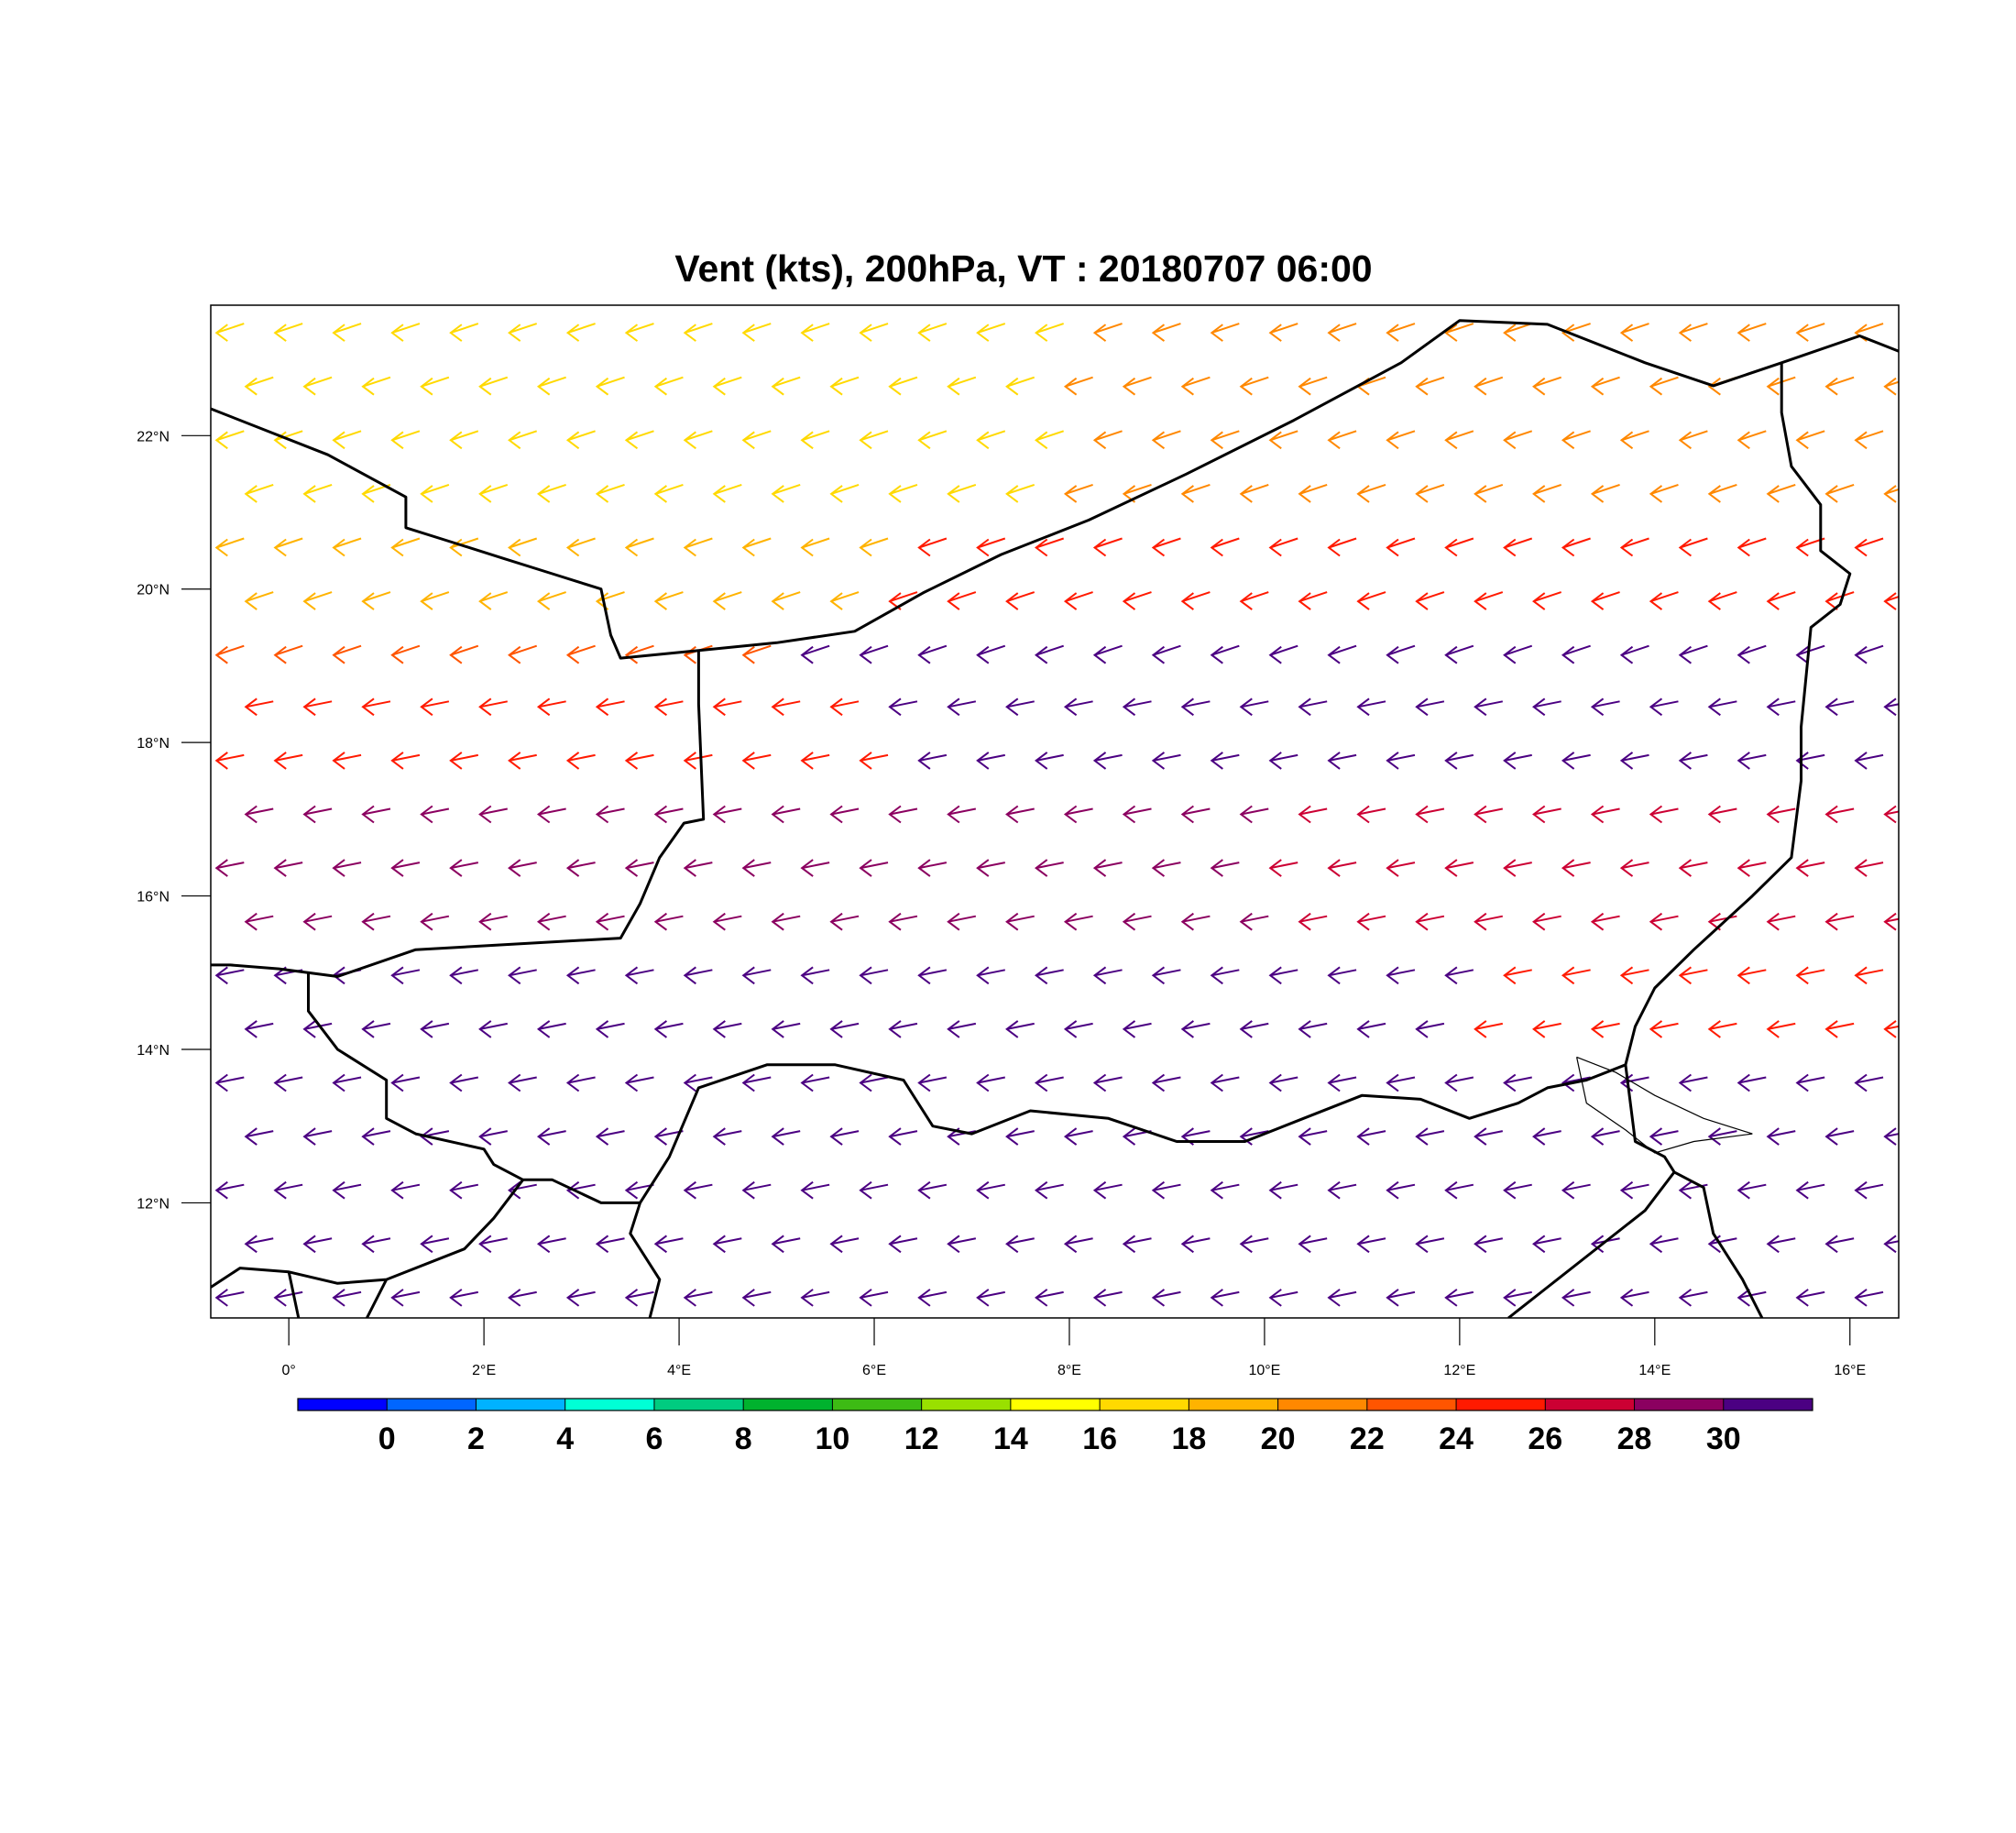  Describe the element at coordinates (832, 1438) in the screenshot. I see `colorbar-label: 10` at that location.